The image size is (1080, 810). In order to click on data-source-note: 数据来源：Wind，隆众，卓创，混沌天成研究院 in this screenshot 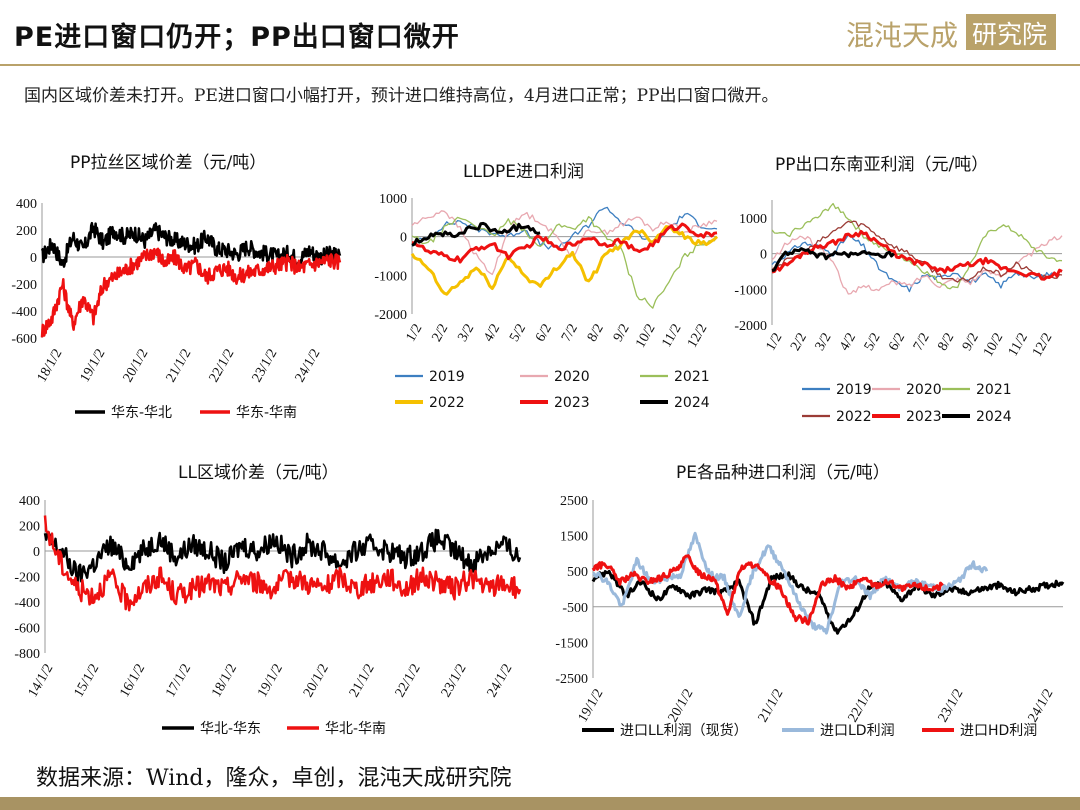, I will do `click(274, 778)`.